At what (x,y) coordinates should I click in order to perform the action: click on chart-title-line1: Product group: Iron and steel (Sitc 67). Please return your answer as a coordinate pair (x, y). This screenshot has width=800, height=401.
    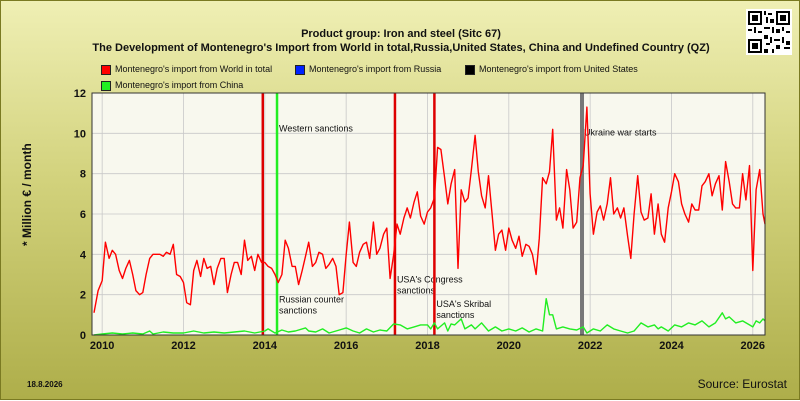
    Looking at the image, I should click on (401, 34).